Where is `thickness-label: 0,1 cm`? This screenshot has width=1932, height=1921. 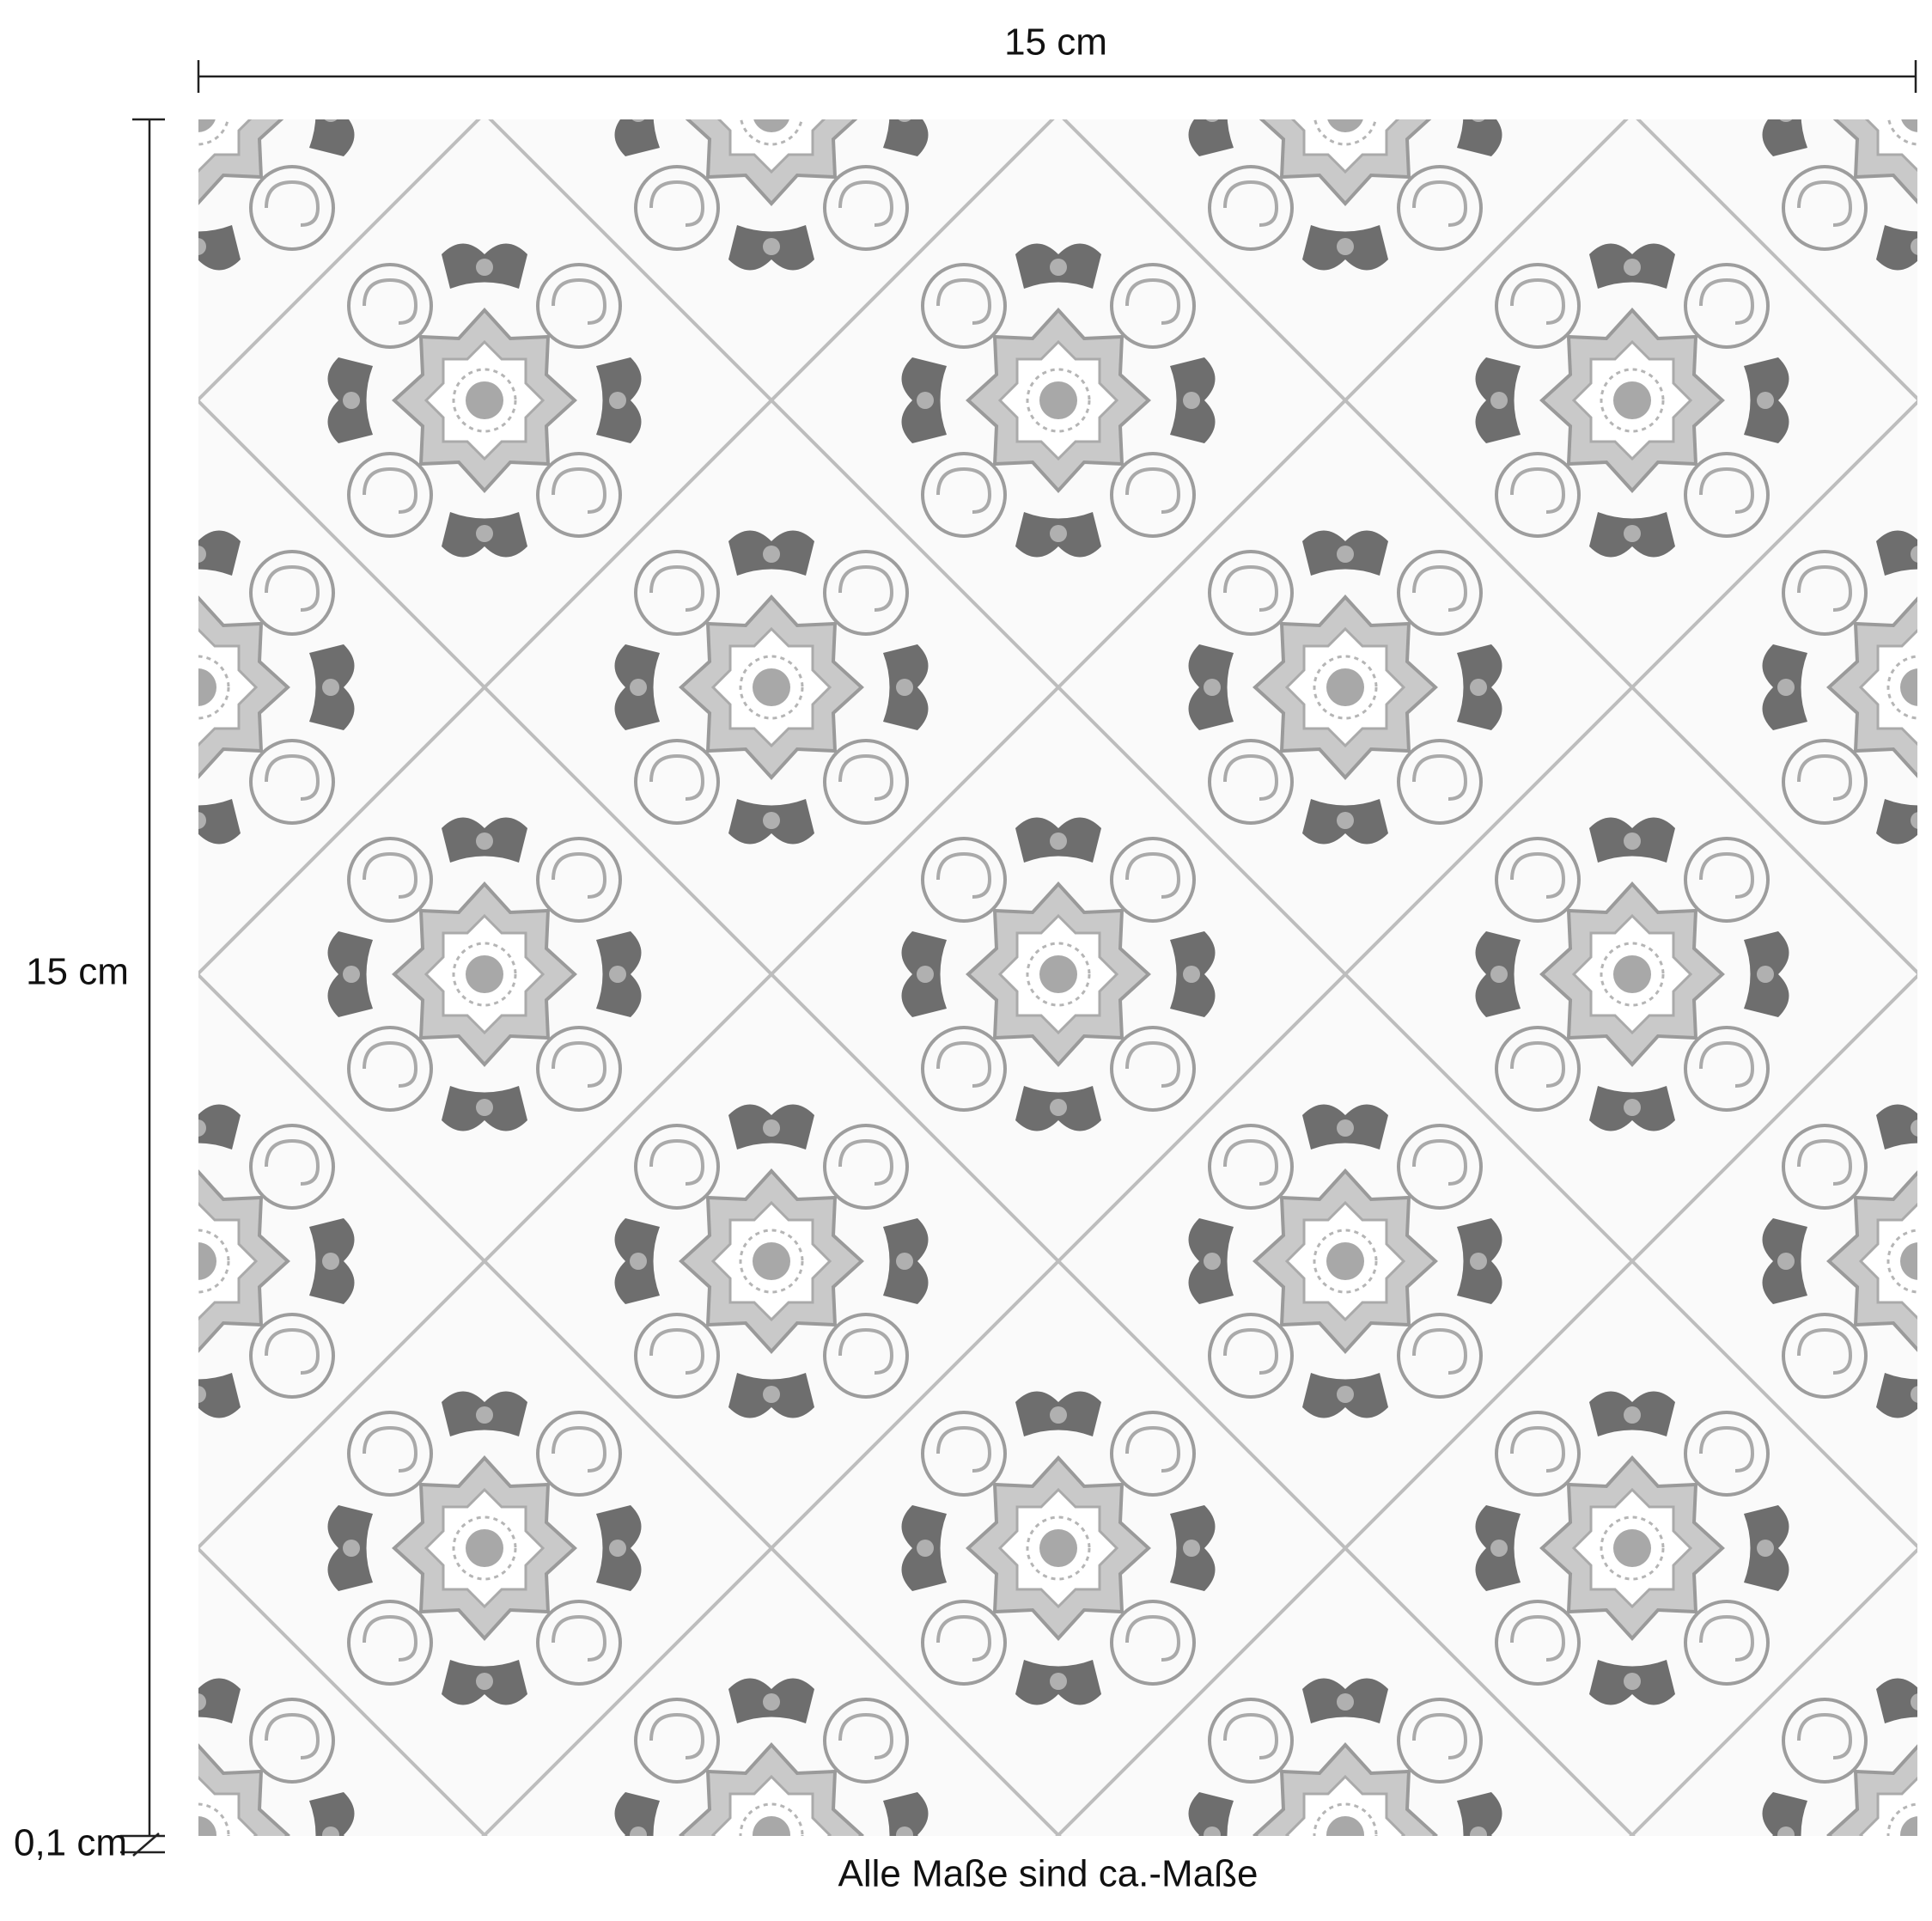
thickness-label: 0,1 cm is located at coordinates (70, 1843).